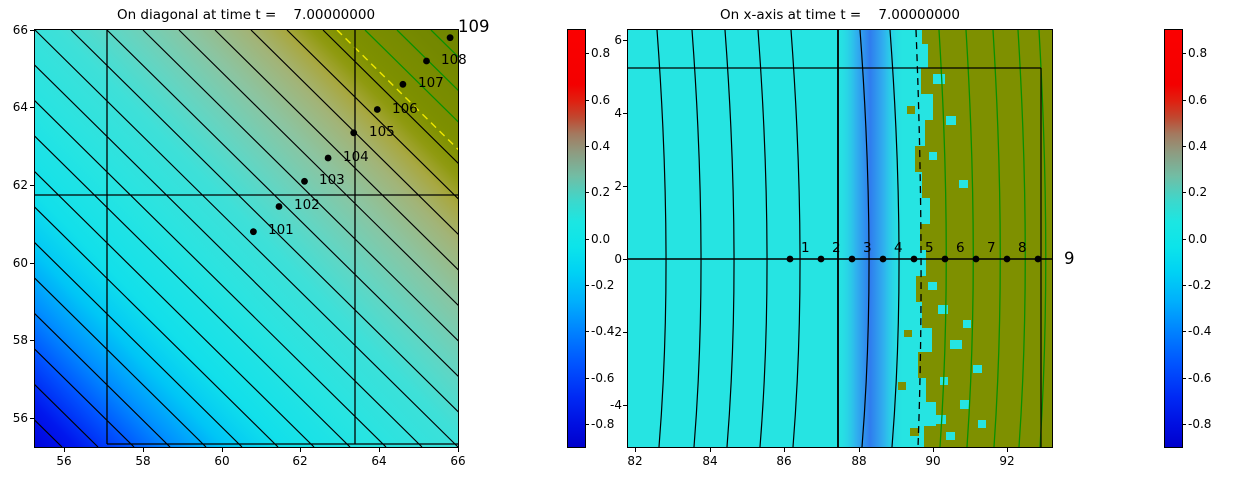 Image resolution: width=1245 pixels, height=484 pixels. What do you see at coordinates (307, 205) in the screenshot?
I see `marker-label: 102` at bounding box center [307, 205].